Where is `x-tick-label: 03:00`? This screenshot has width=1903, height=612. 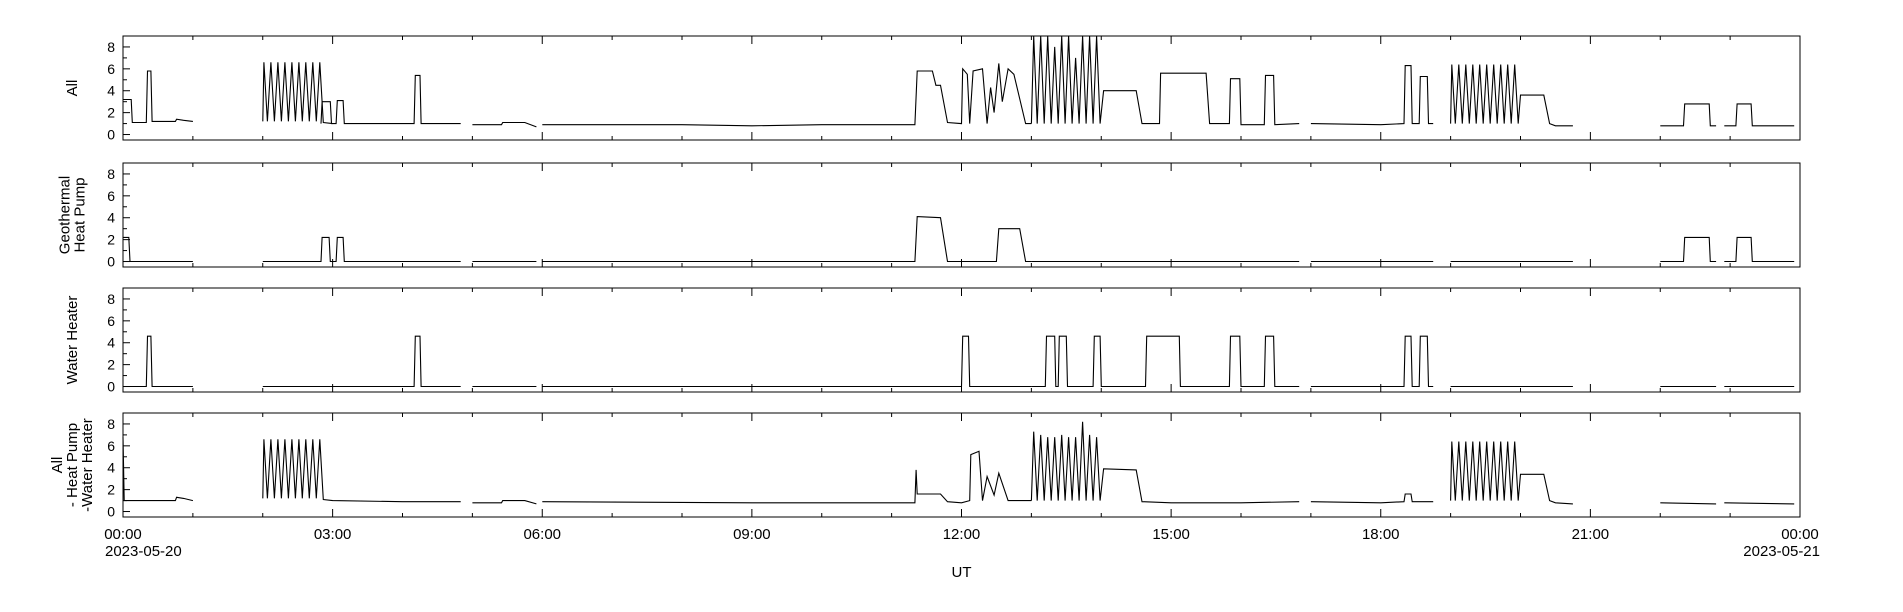 x-tick-label: 03:00 is located at coordinates (333, 534).